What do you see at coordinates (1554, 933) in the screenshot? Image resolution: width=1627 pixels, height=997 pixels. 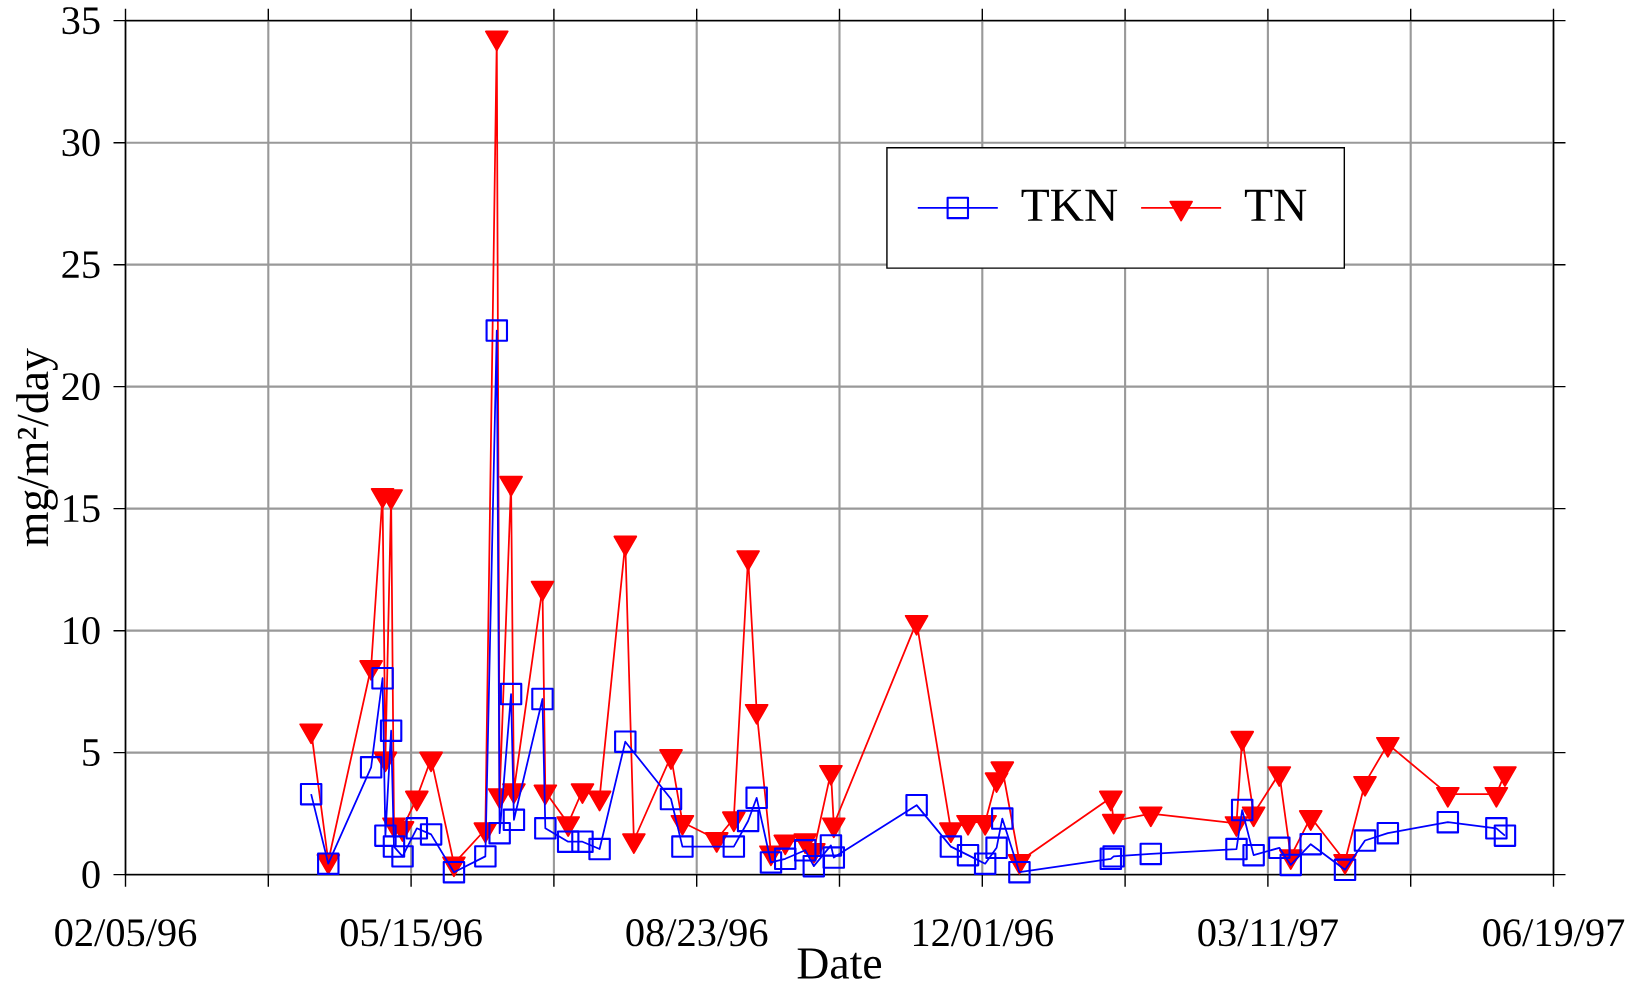 I see `x-tick-label: 06/19/97` at bounding box center [1554, 933].